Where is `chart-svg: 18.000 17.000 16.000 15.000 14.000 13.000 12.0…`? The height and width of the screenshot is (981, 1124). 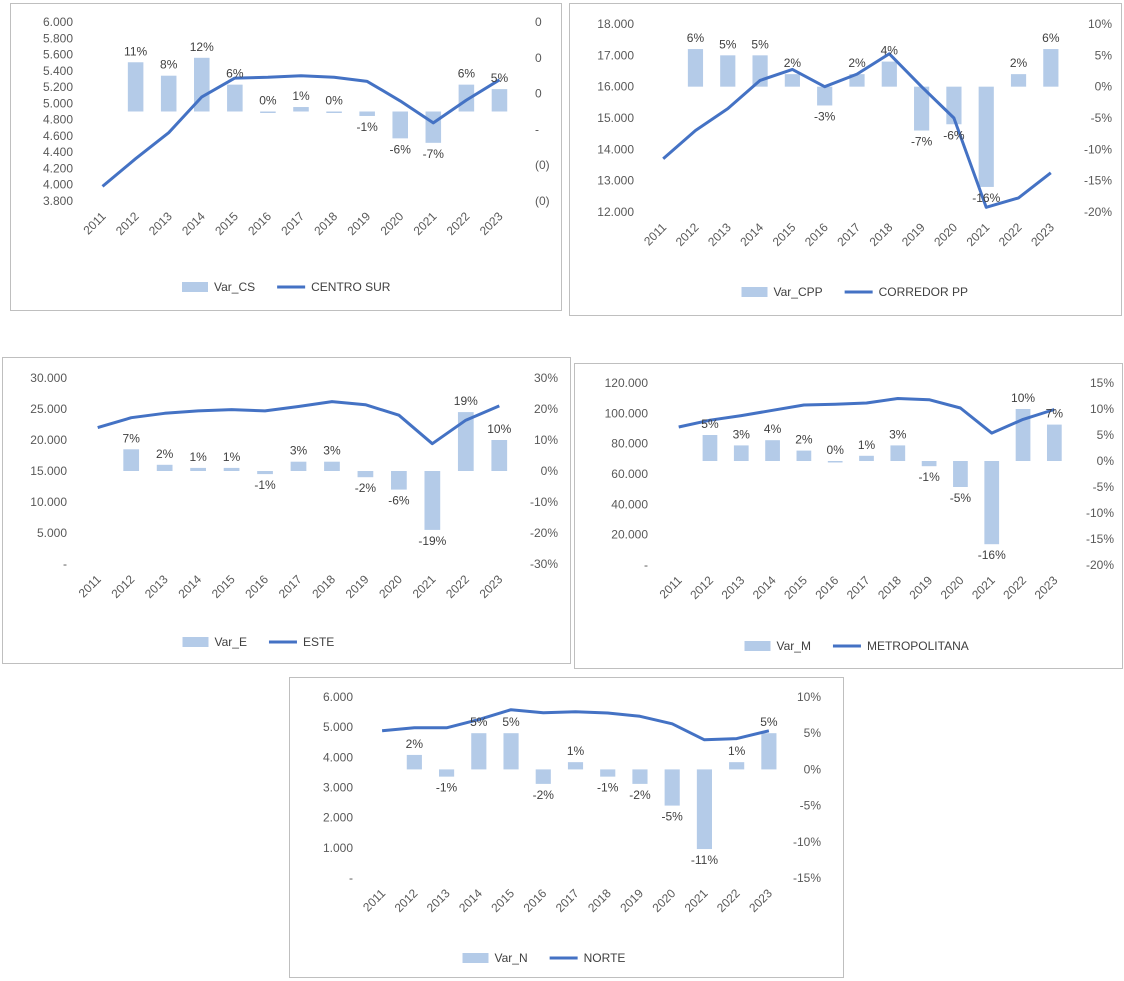 chart-svg: 18.000 17.000 16.000 15.000 14.000 13.000 12.0… is located at coordinates (854, 158).